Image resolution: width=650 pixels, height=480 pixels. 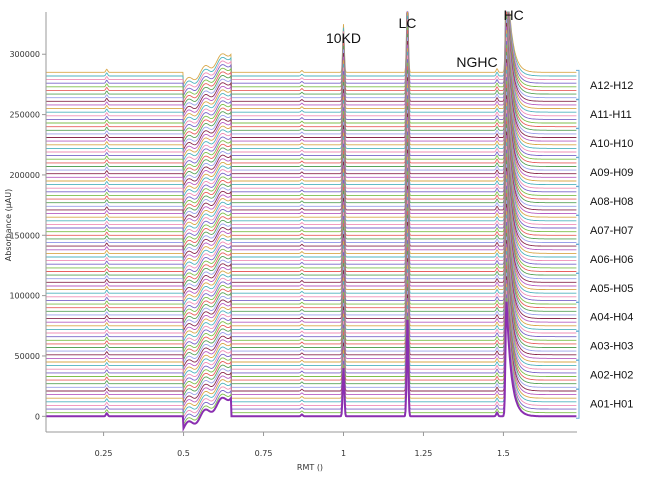 I want to click on y-axis-label: Absorbance (µAU), so click(x=8, y=225).